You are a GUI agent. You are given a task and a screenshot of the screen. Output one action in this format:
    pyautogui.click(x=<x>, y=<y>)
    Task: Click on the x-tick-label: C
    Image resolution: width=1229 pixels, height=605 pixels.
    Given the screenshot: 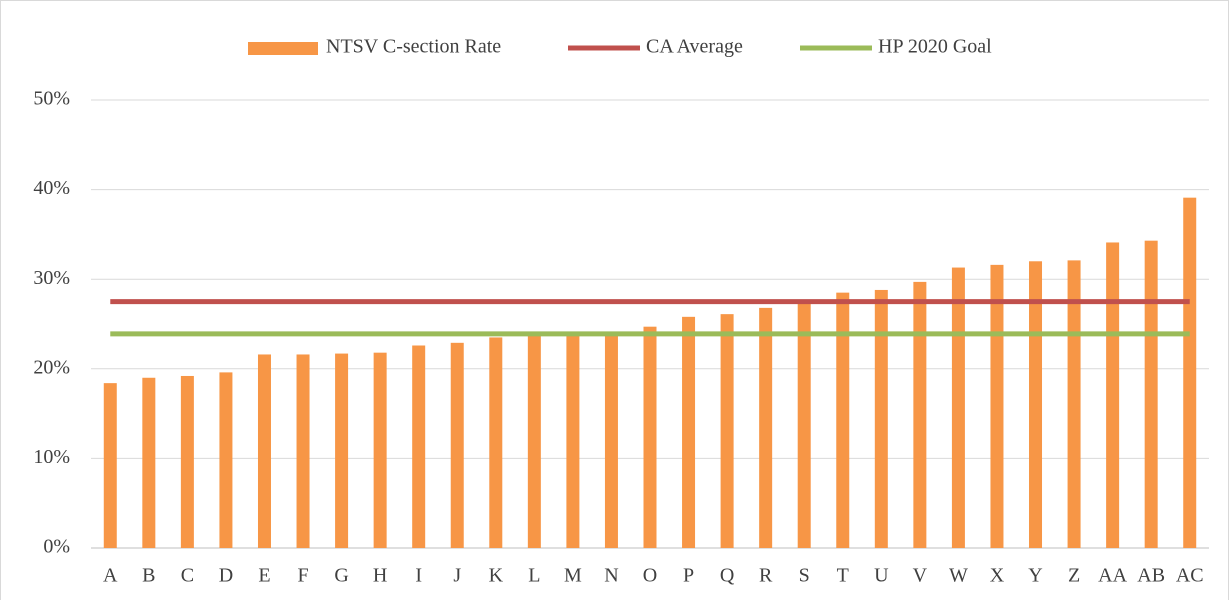 What is the action you would take?
    pyautogui.click(x=187, y=576)
    